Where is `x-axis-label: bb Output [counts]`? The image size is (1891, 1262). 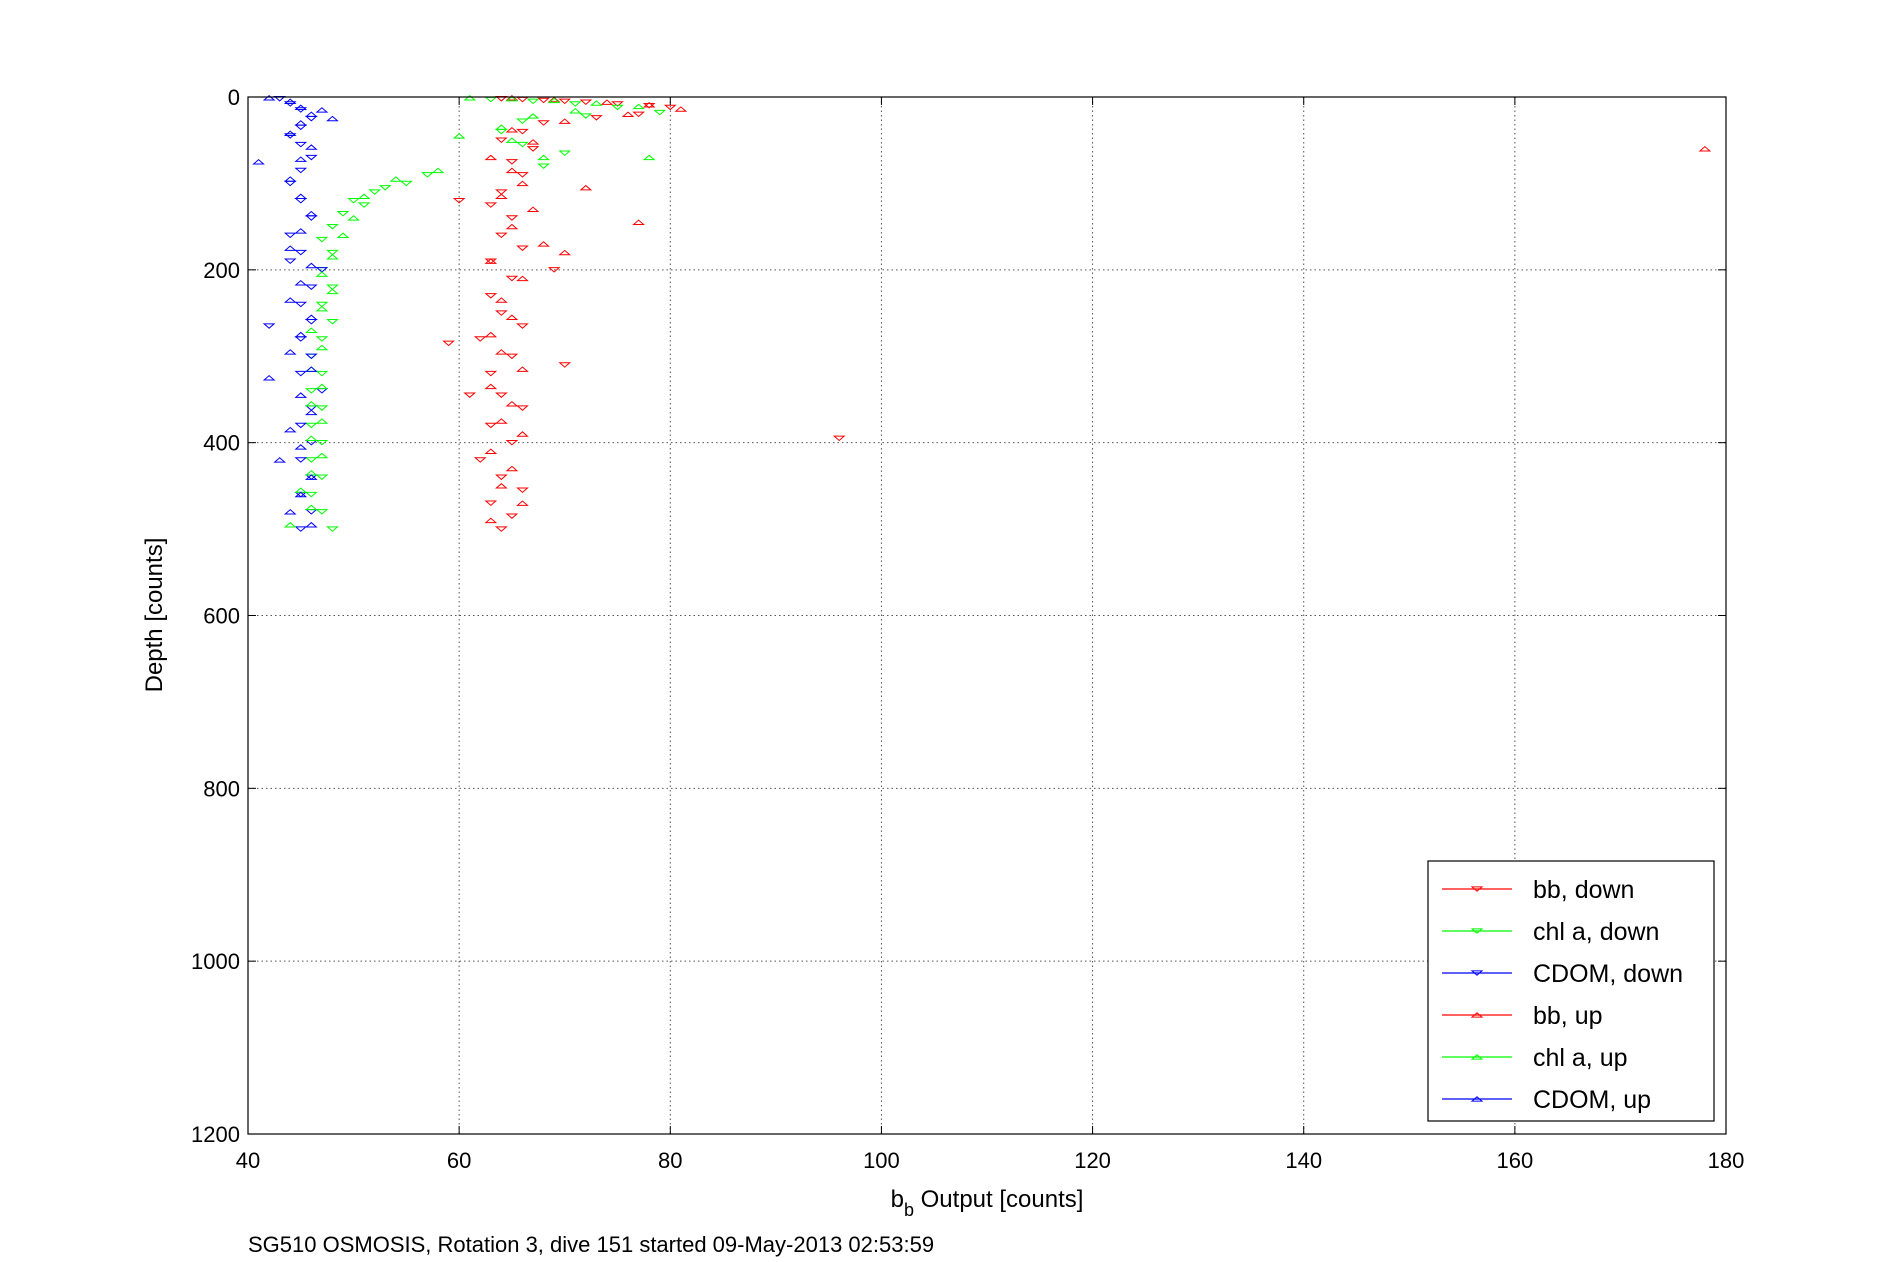 x-axis-label: bb Output [counts] is located at coordinates (987, 1203).